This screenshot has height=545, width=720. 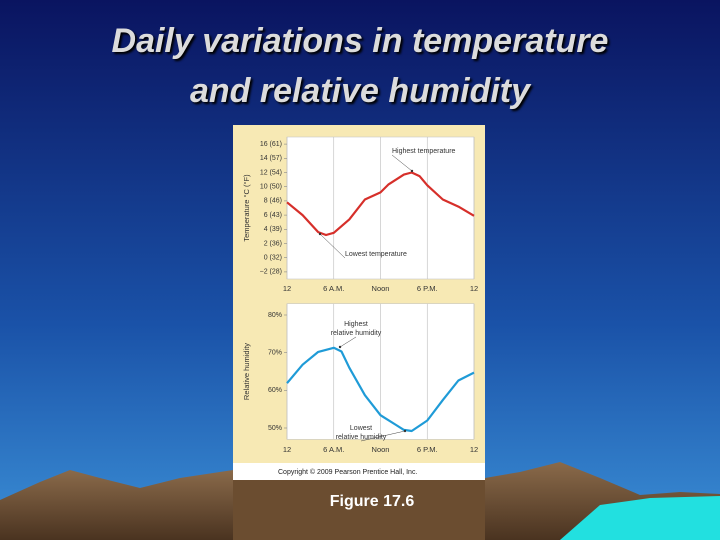 I want to click on annotation: Highest temperature, so click(x=424, y=151).